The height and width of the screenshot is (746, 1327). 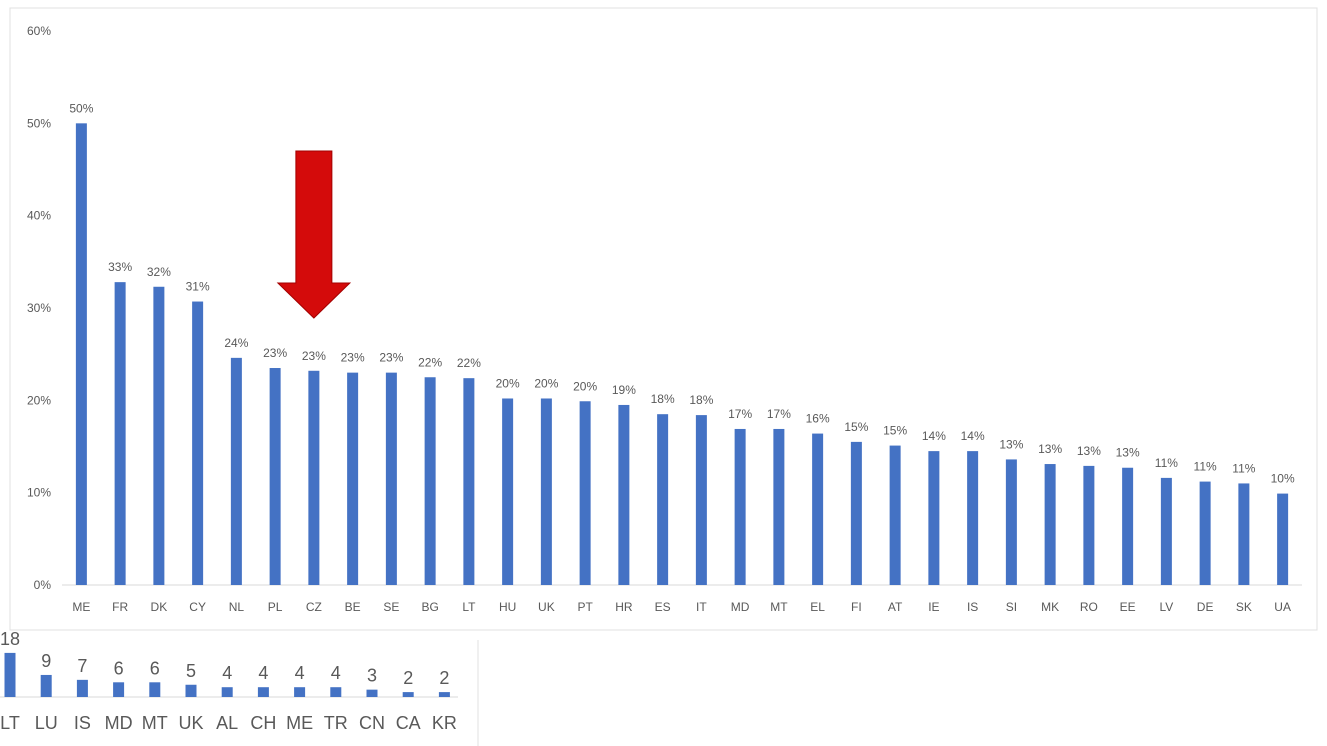 I want to click on secondary-data-label: 6, so click(x=119, y=668).